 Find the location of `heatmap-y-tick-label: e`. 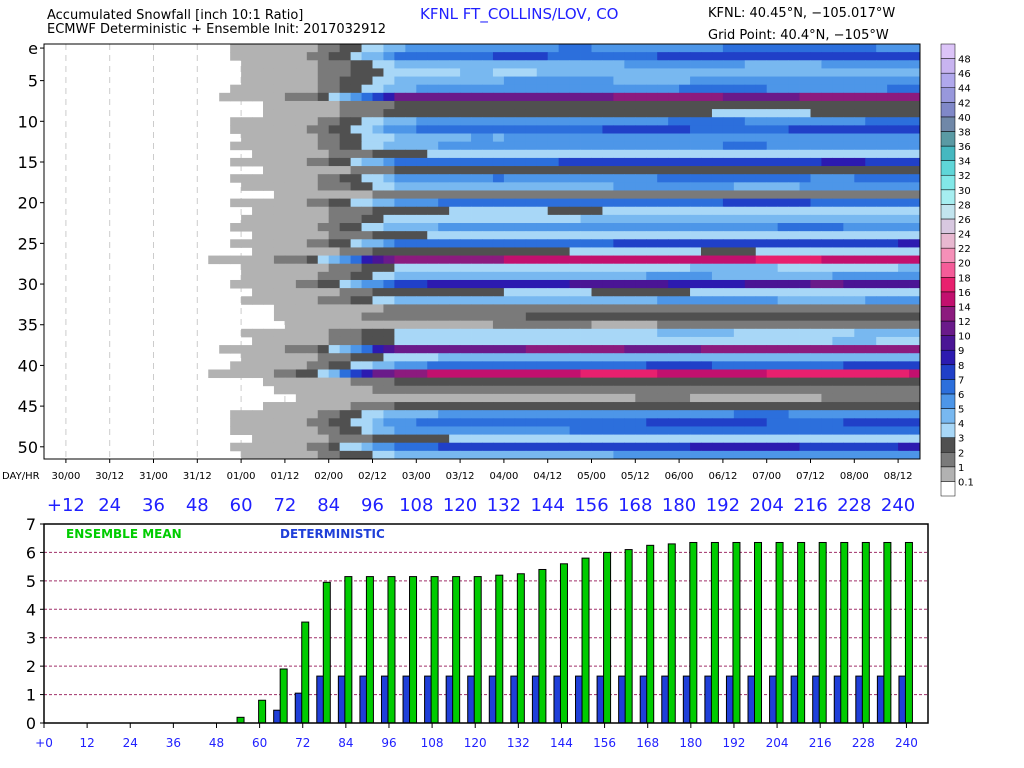

heatmap-y-tick-label: e is located at coordinates (33, 48).